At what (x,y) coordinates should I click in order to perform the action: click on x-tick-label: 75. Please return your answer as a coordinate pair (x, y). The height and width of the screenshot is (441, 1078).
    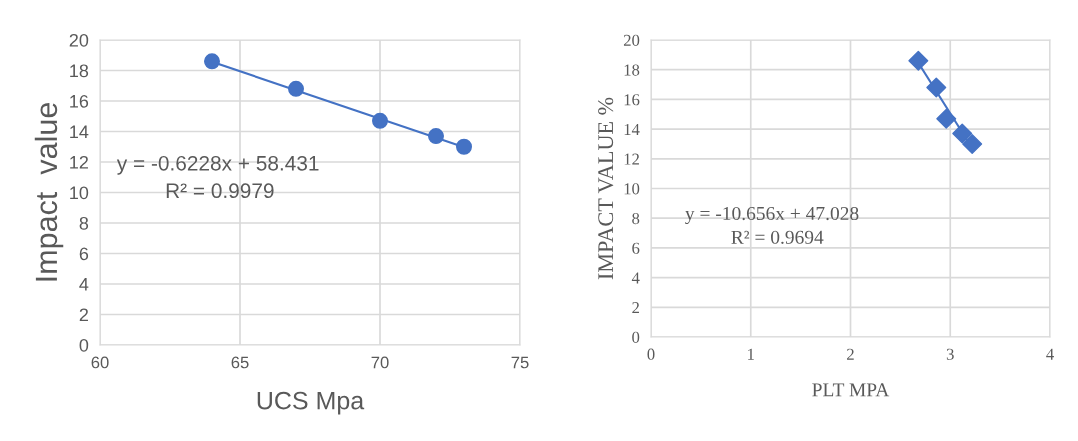
    Looking at the image, I should click on (520, 362).